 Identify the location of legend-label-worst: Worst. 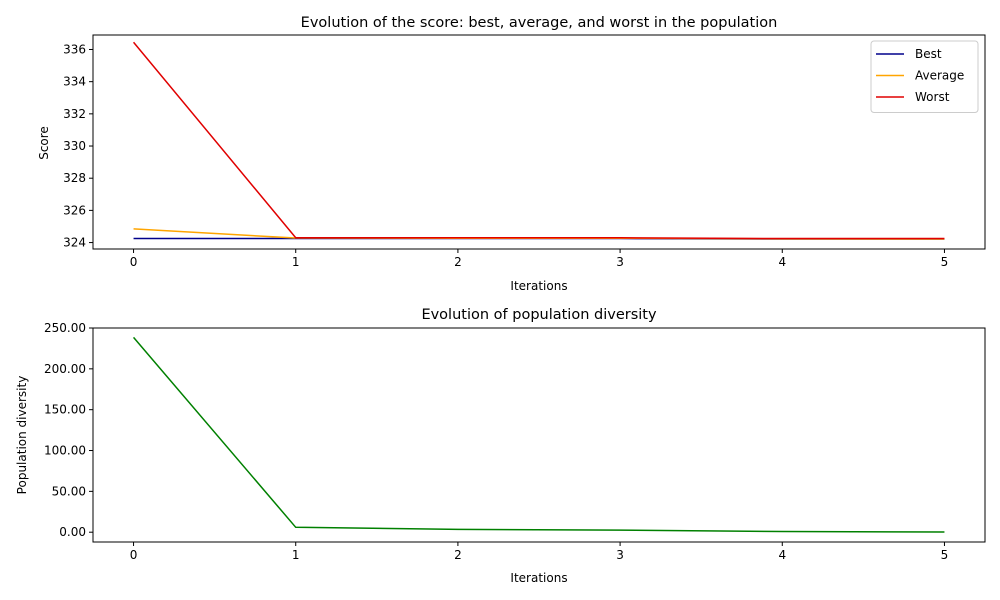
(932, 97).